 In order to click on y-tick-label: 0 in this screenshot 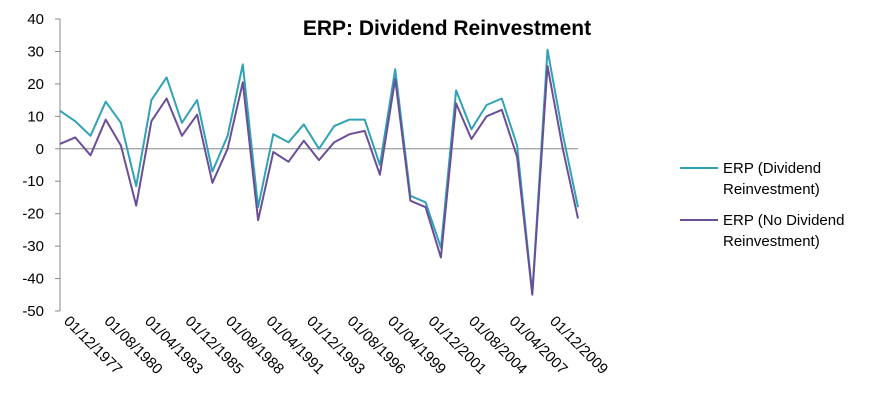, I will do `click(40, 149)`.